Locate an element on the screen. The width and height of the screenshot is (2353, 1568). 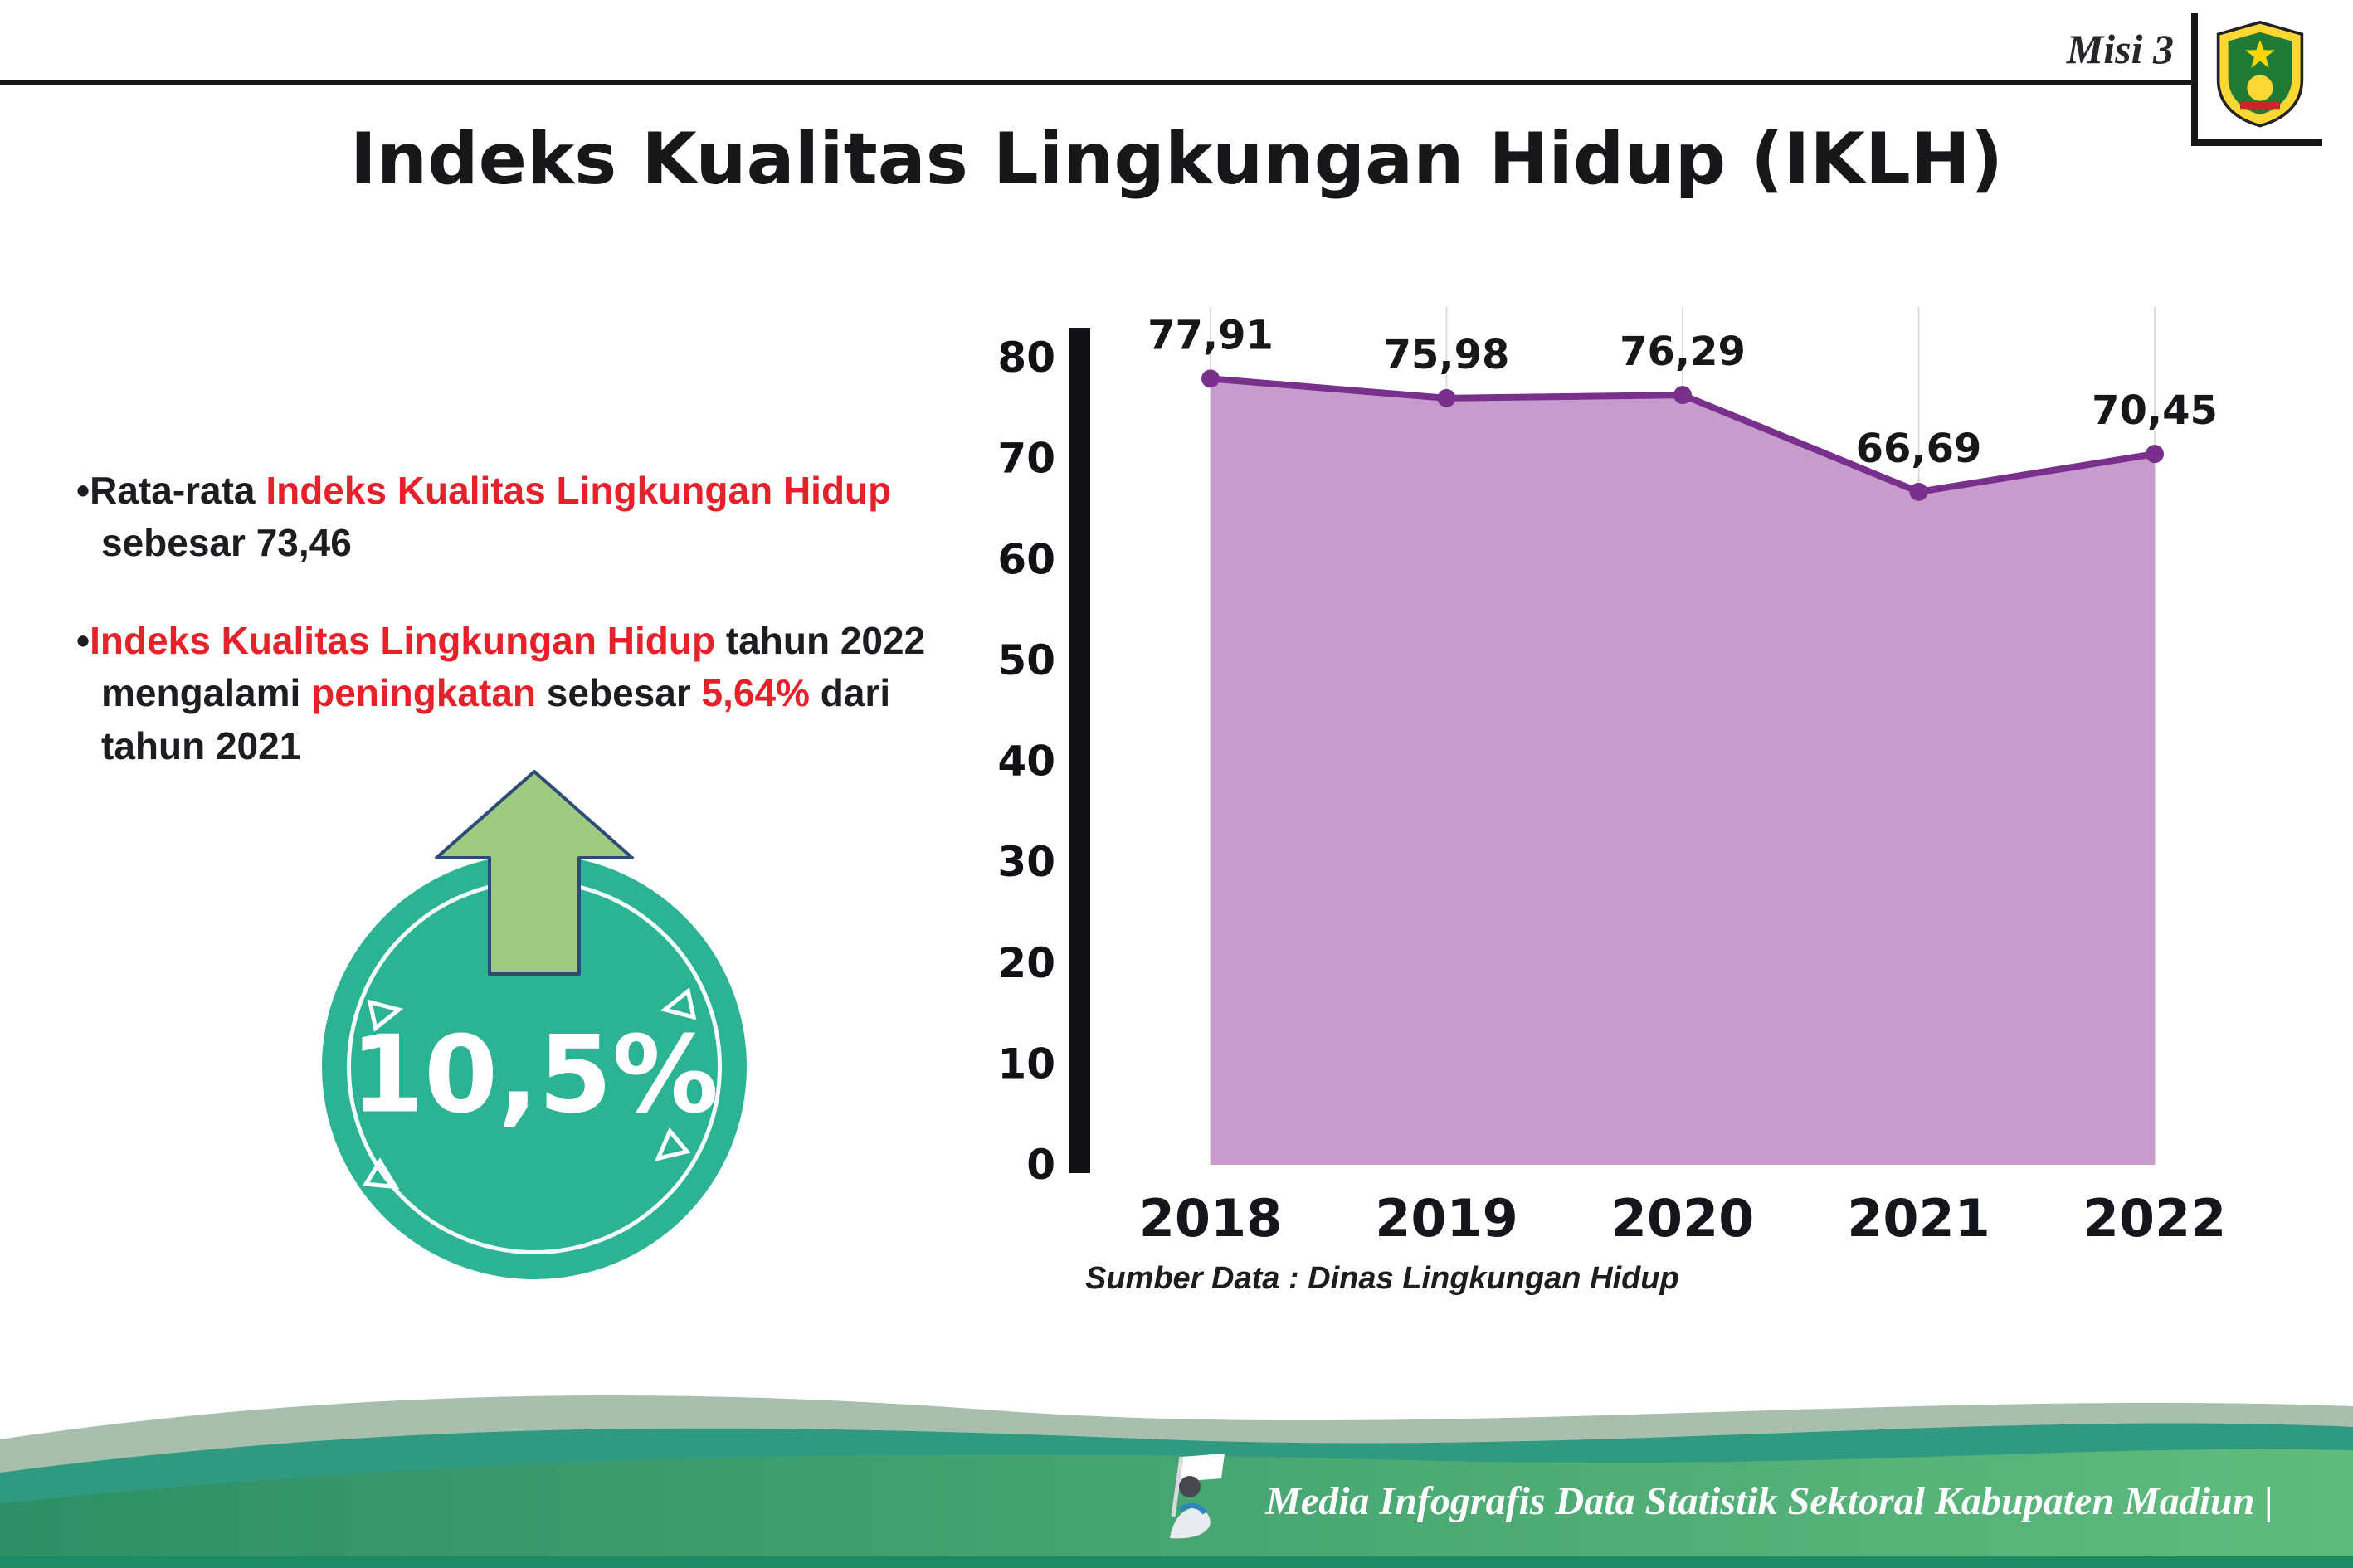
increase-percentage: 10,5% is located at coordinates (534, 1075).